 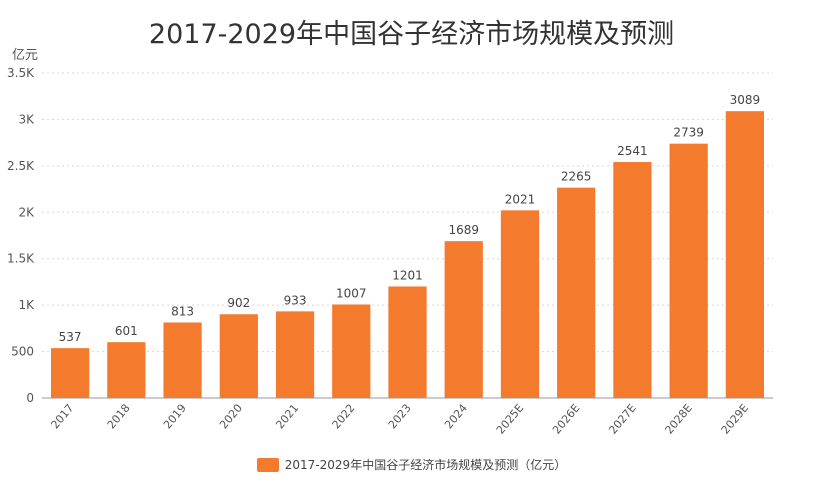 What do you see at coordinates (622, 419) in the screenshot?
I see `x-tick-label: 2027E` at bounding box center [622, 419].